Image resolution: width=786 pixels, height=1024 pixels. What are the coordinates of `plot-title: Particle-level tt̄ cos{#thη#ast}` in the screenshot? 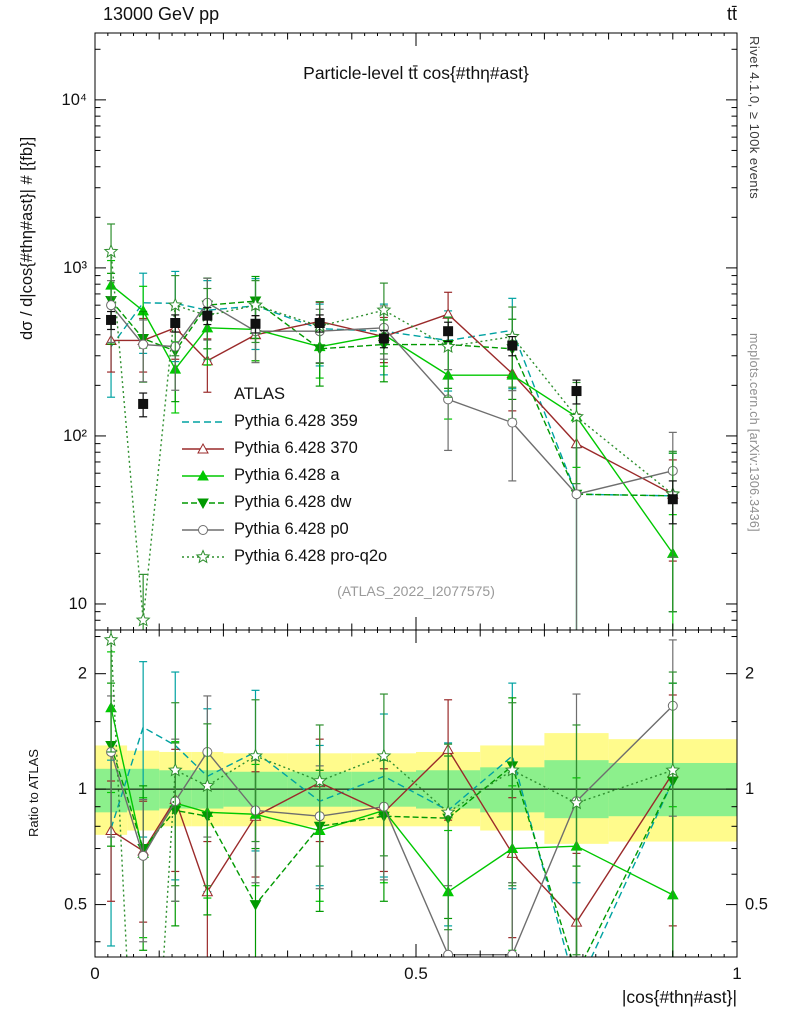 It's located at (416, 73).